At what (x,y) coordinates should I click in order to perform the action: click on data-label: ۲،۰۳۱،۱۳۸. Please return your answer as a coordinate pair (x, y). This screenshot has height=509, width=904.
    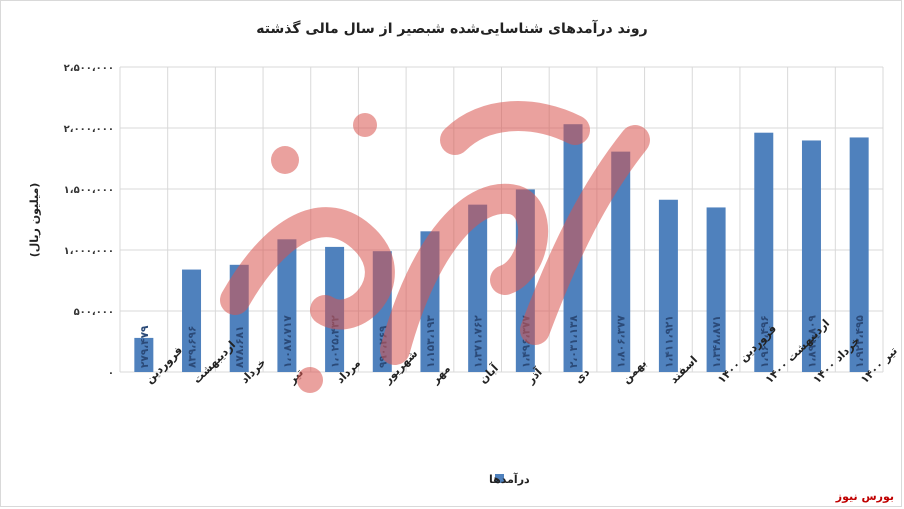
    Looking at the image, I should click on (574, 341).